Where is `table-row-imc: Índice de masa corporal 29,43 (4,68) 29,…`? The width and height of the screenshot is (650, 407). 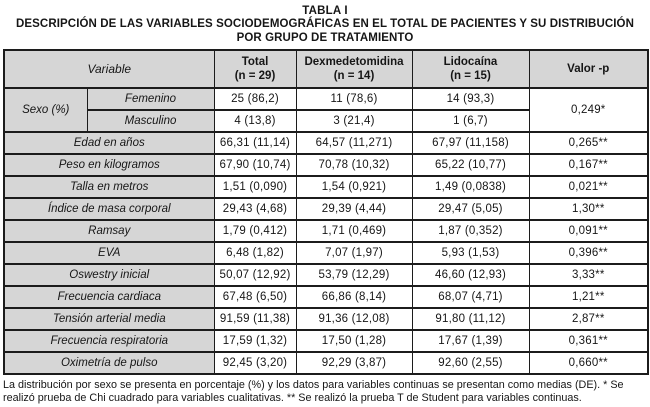
table-row-imc: Índice de masa corporal 29,43 (4,68) 29,… is located at coordinates (326, 209).